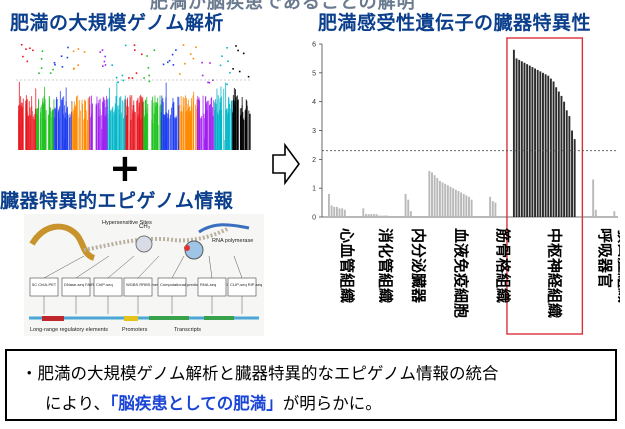  What do you see at coordinates (104, 284) in the screenshot?
I see `epigenome-method-label: ChIP-seq` at bounding box center [104, 284].